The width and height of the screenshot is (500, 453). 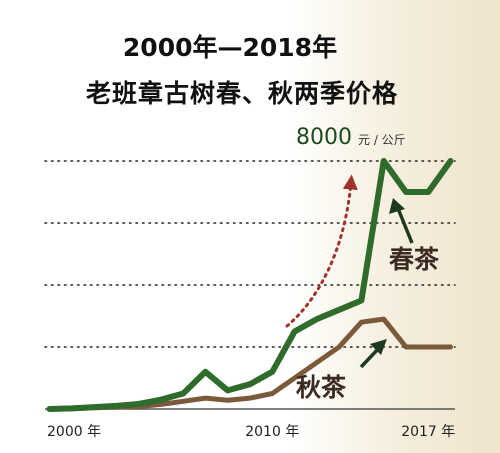 What do you see at coordinates (321, 387) in the screenshot?
I see `legend-autumn-label: 秋茶` at bounding box center [321, 387].